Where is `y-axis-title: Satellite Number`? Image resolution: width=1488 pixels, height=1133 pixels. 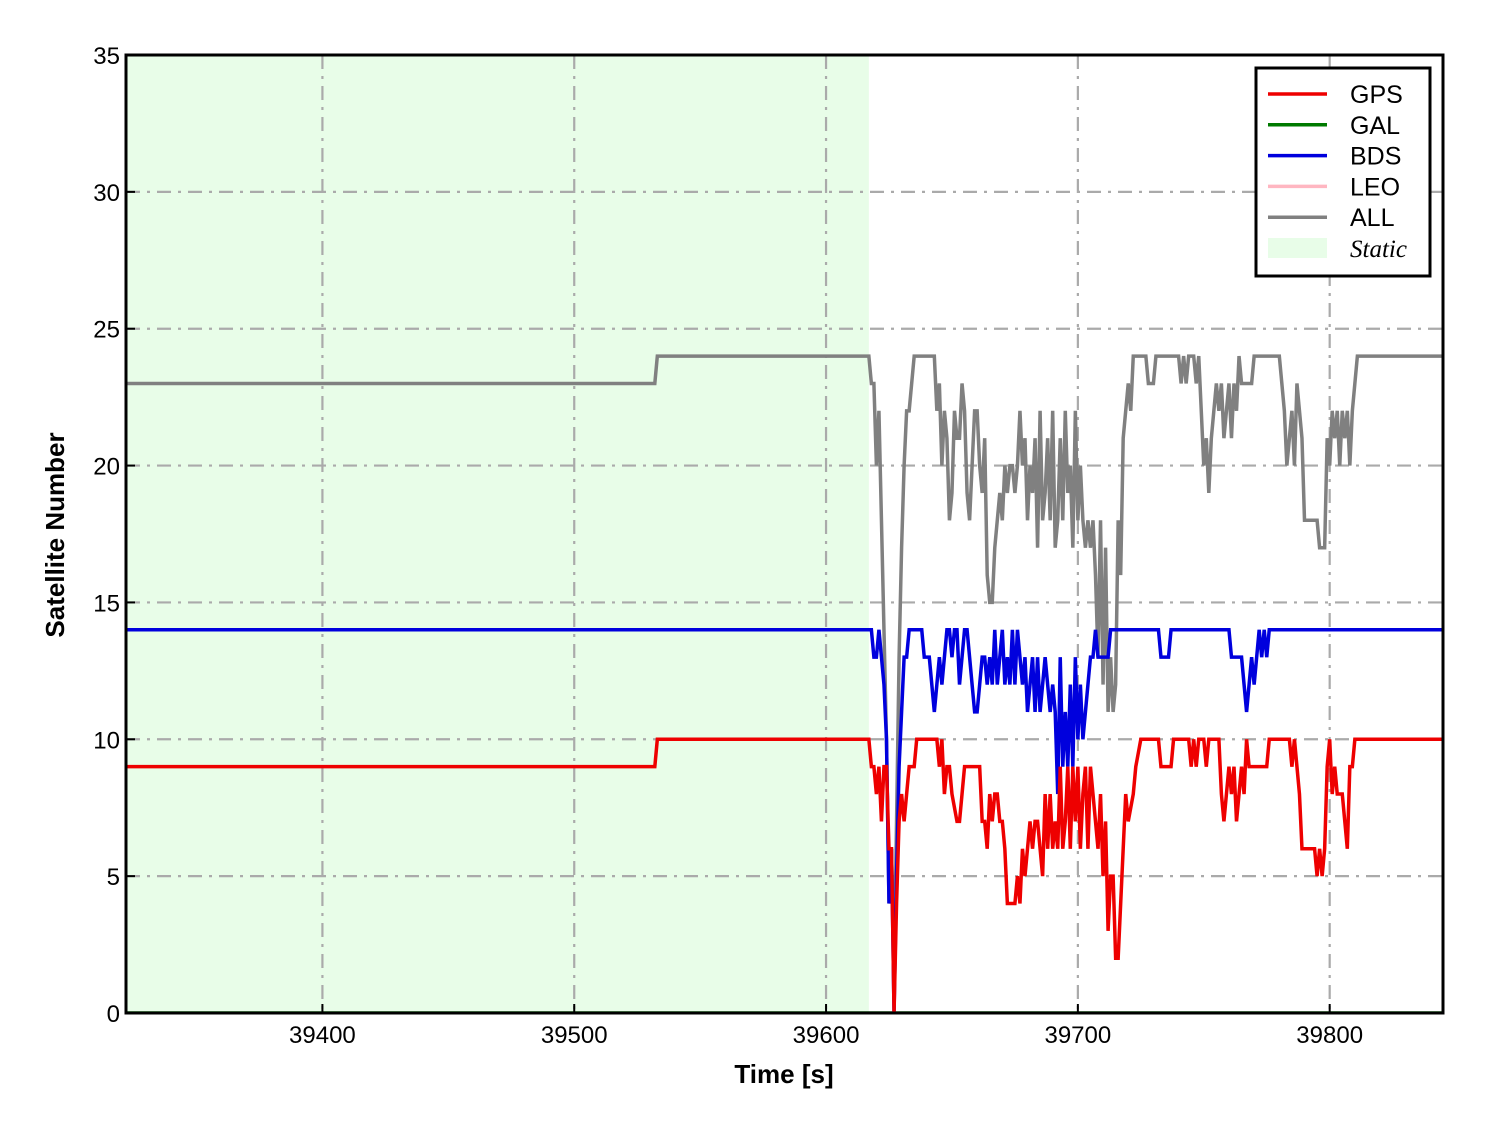
y-axis-title: Satellite Number is located at coordinates (55, 534).